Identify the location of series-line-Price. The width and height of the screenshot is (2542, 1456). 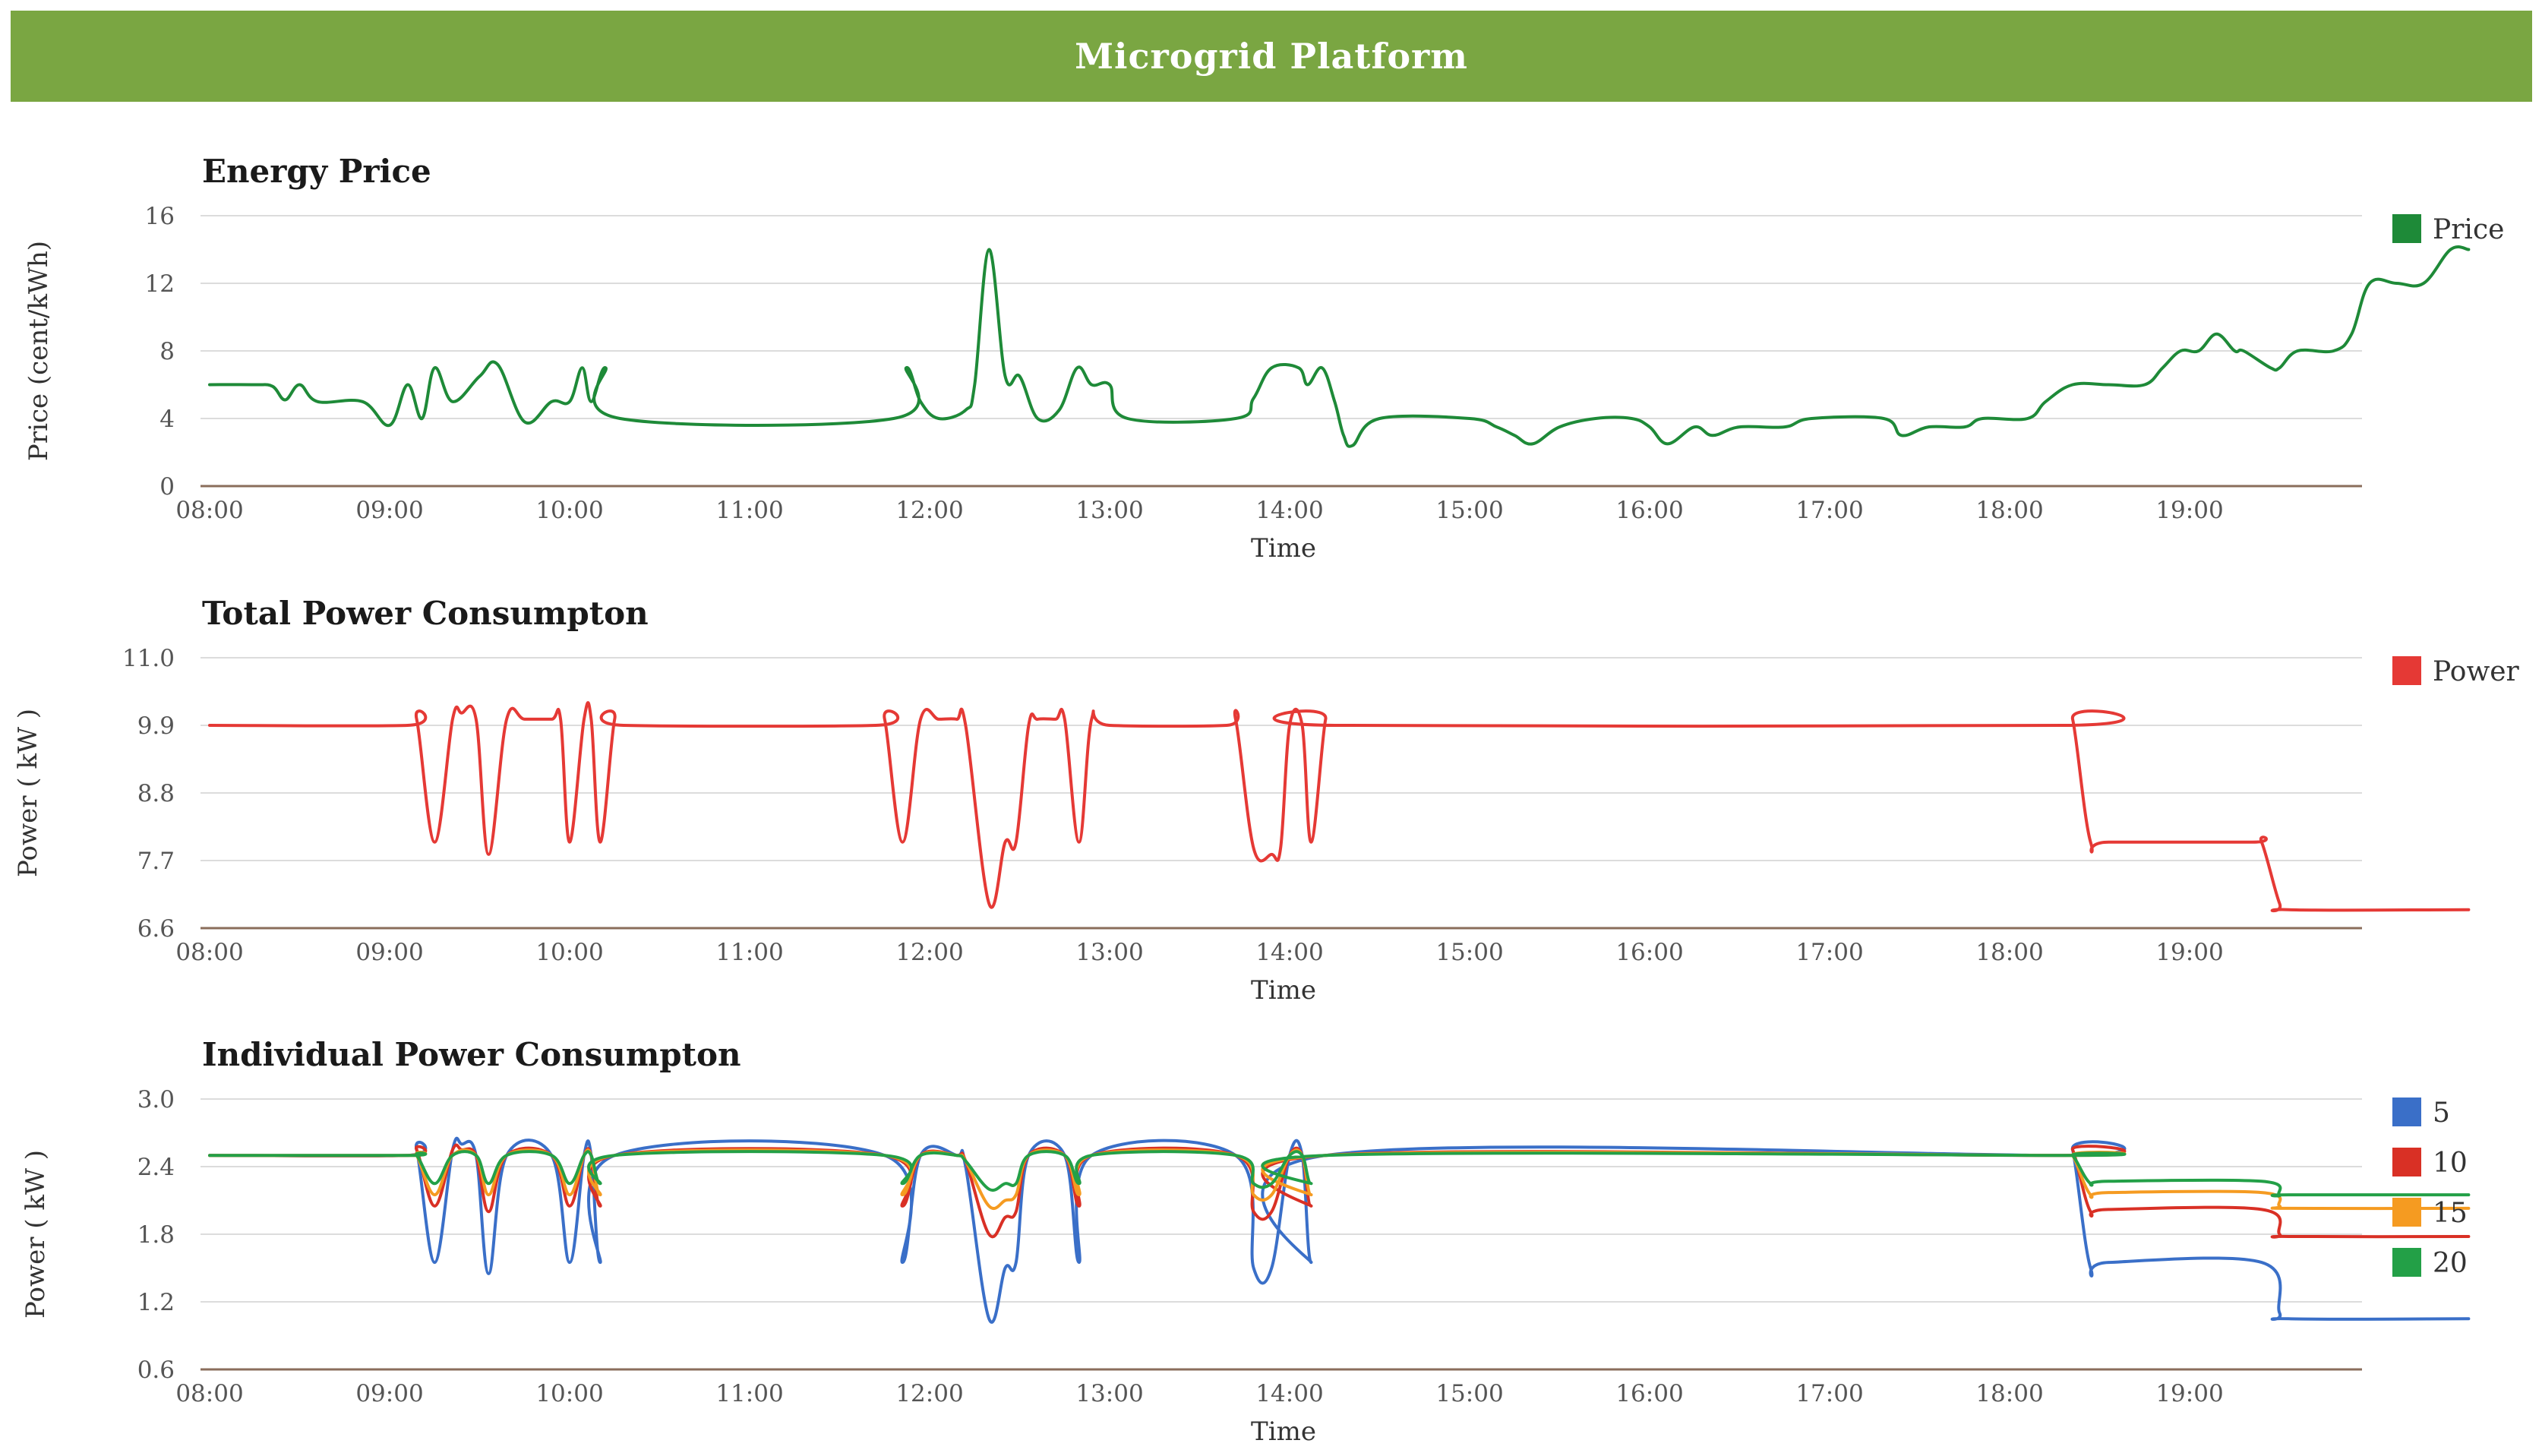
(1339, 346).